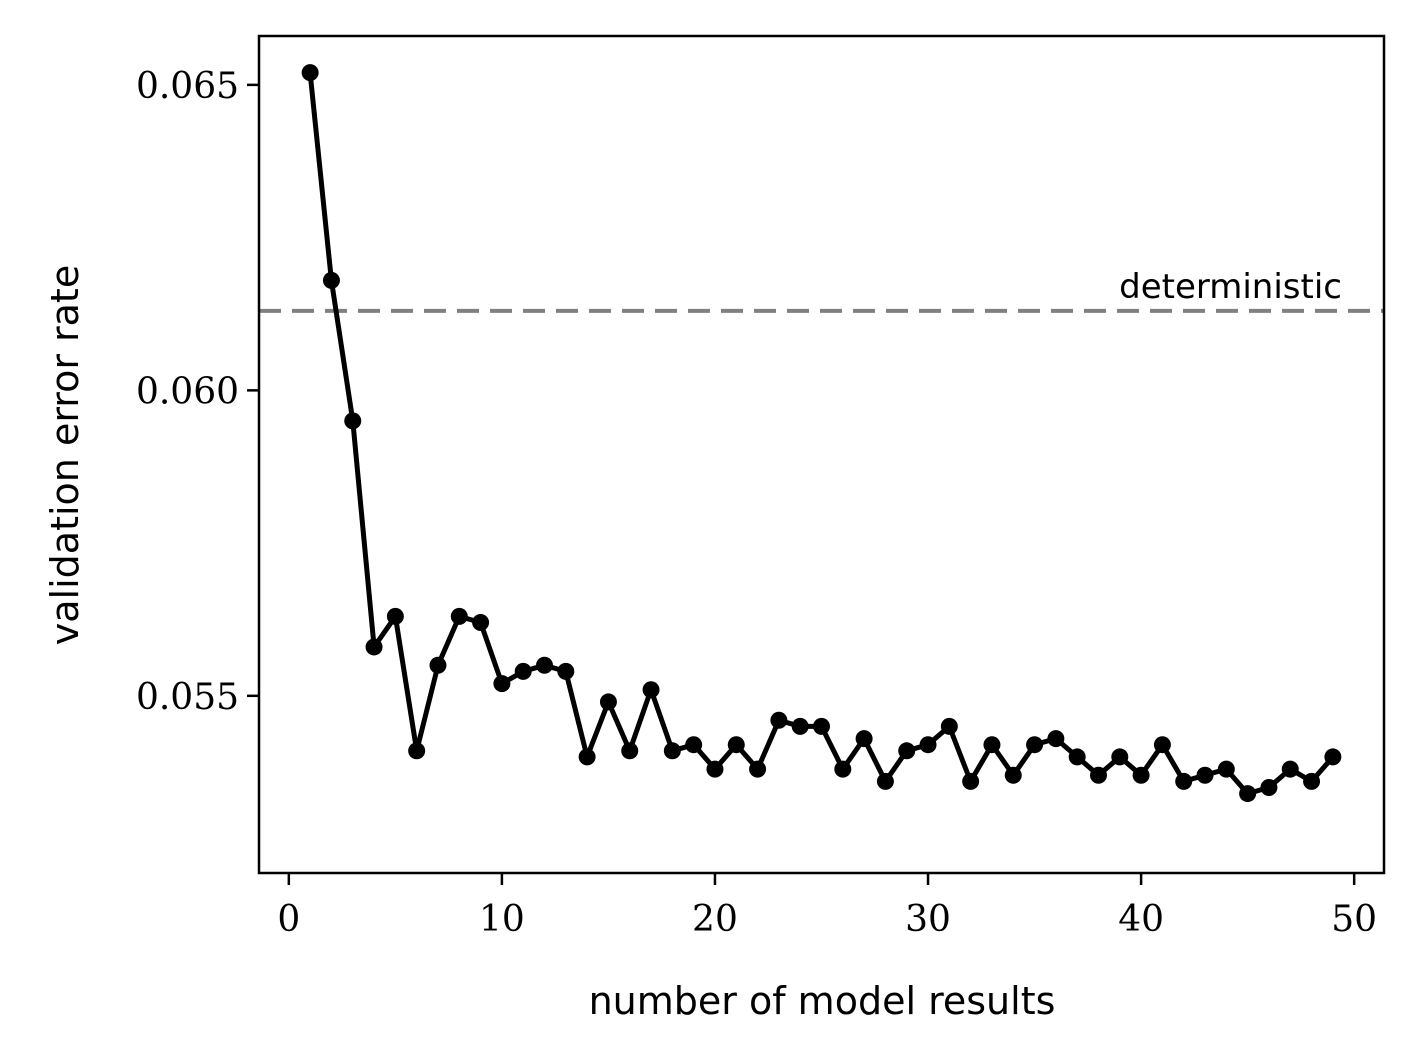 Image resolution: width=1420 pixels, height=1064 pixels. I want to click on x-tick-label: 0, so click(288, 919).